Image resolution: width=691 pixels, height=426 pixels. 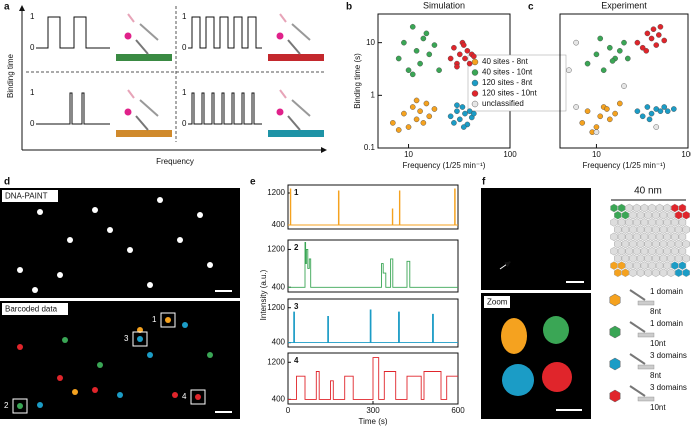 I want to click on x-axis-label: Frequency (1/25 min⁻¹), so click(x=624, y=165).